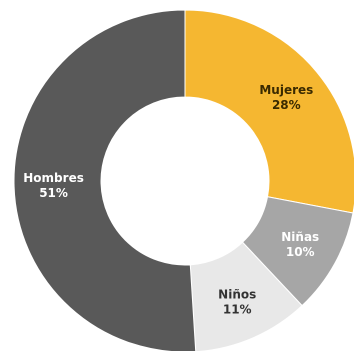 Image resolution: width=354 pixels, height=351 pixels. Describe the element at coordinates (300, 252) in the screenshot. I see `label-value: 10%` at that location.